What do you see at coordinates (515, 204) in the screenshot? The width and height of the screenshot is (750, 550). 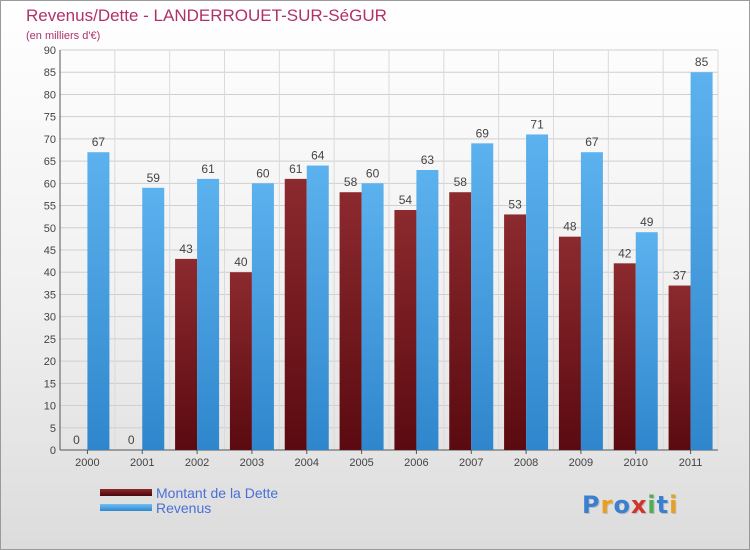 I see `data-label: 53` at bounding box center [515, 204].